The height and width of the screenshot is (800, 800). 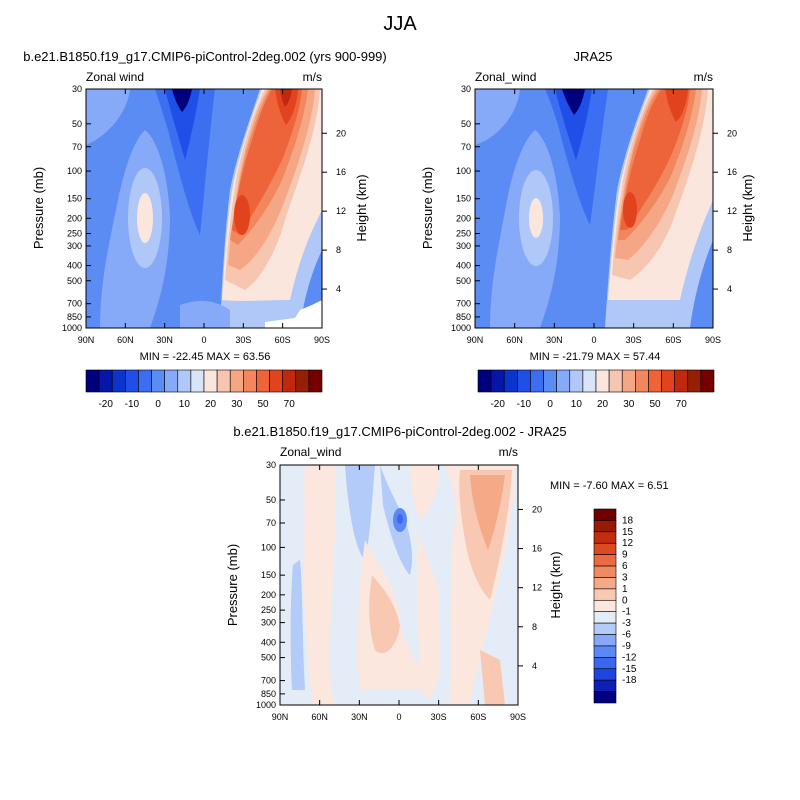 What do you see at coordinates (268, 623) in the screenshot?
I see `y-tick-label: 300` at bounding box center [268, 623].